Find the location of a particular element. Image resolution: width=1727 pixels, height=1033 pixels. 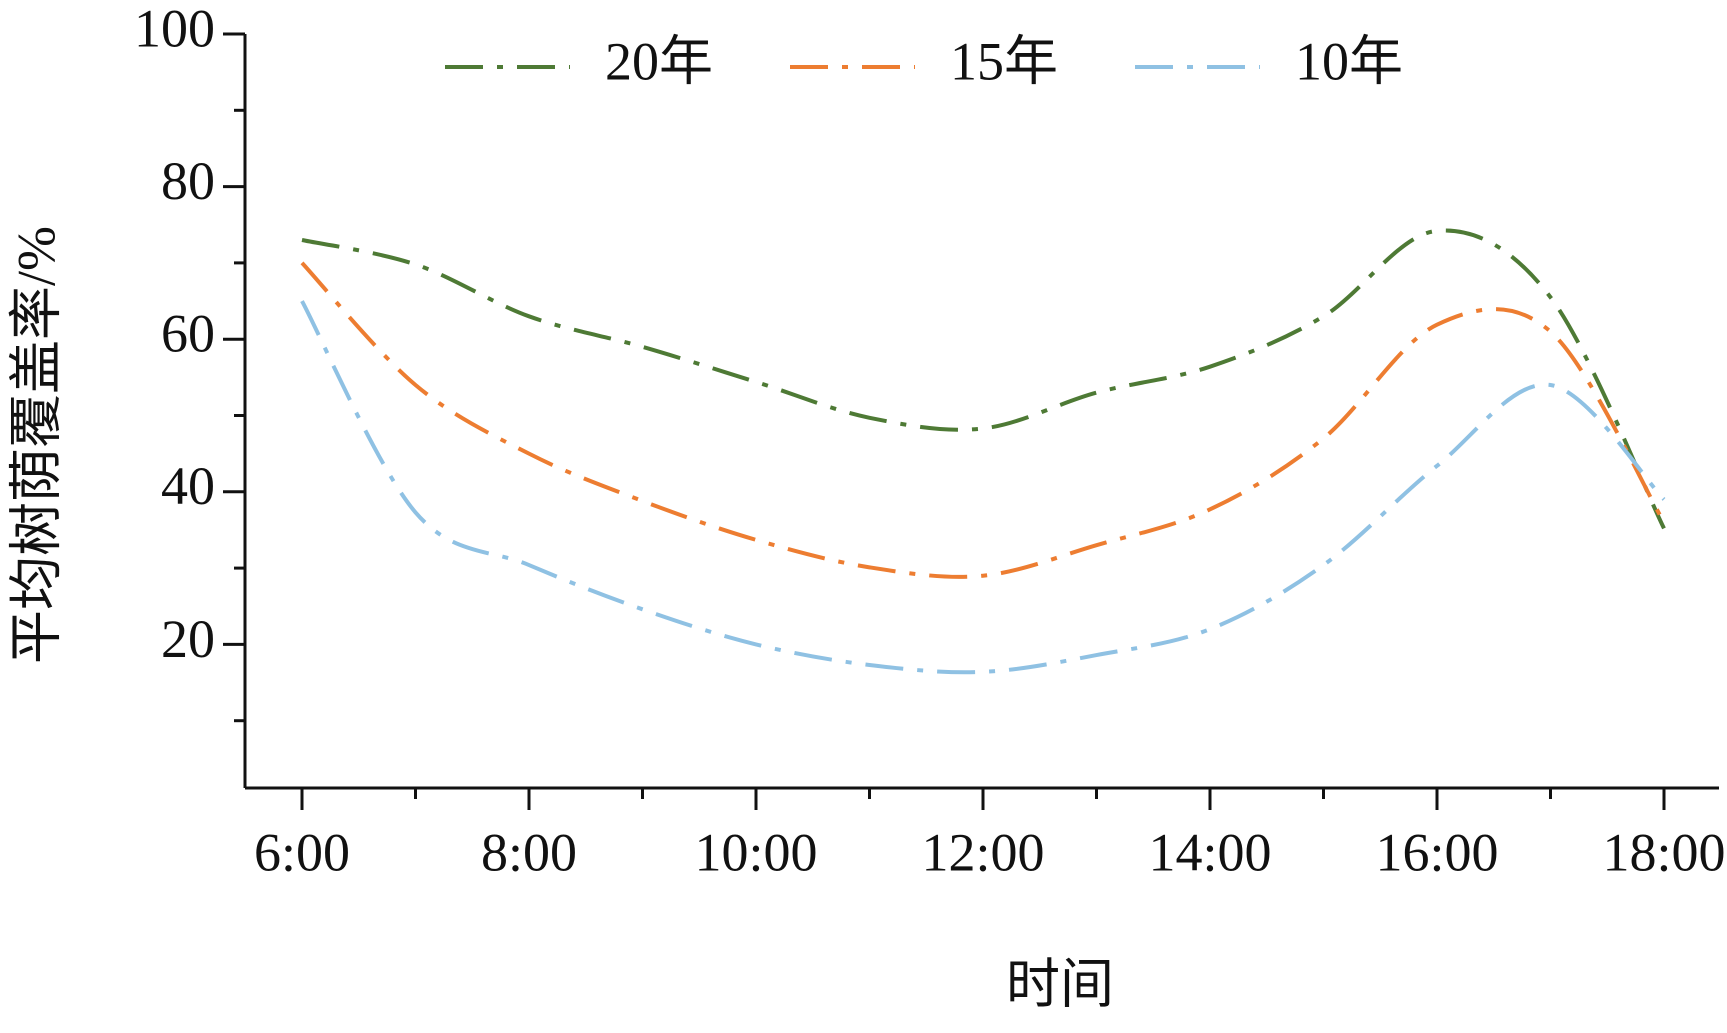

y-tick-label: 100 is located at coordinates (174, 29).